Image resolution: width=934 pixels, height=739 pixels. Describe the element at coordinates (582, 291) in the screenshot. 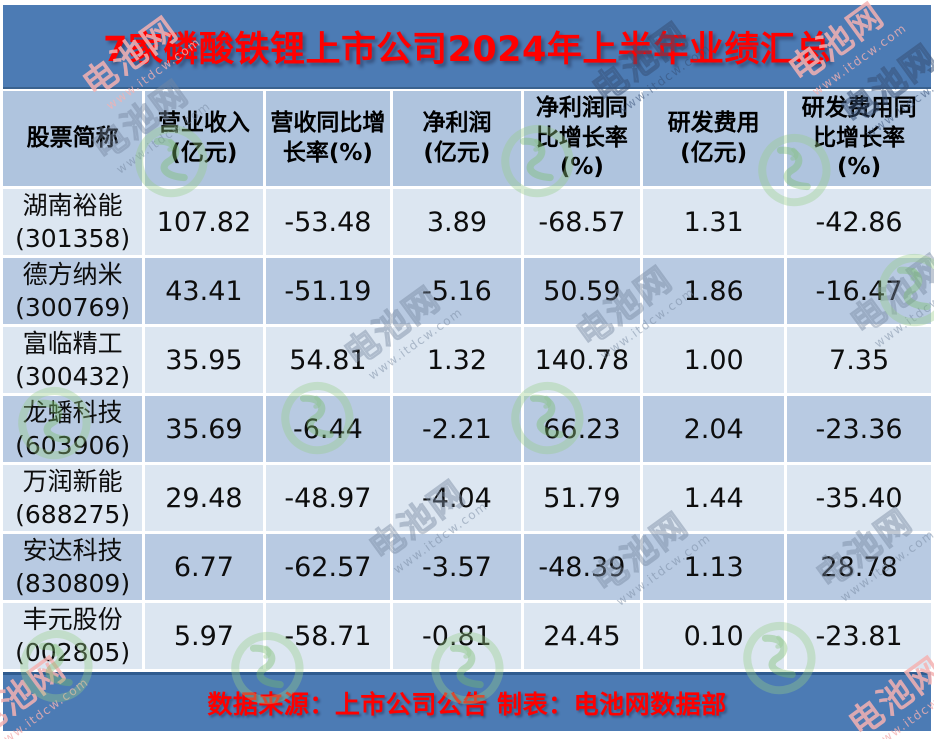

I see `value-cell: 50.59` at that location.